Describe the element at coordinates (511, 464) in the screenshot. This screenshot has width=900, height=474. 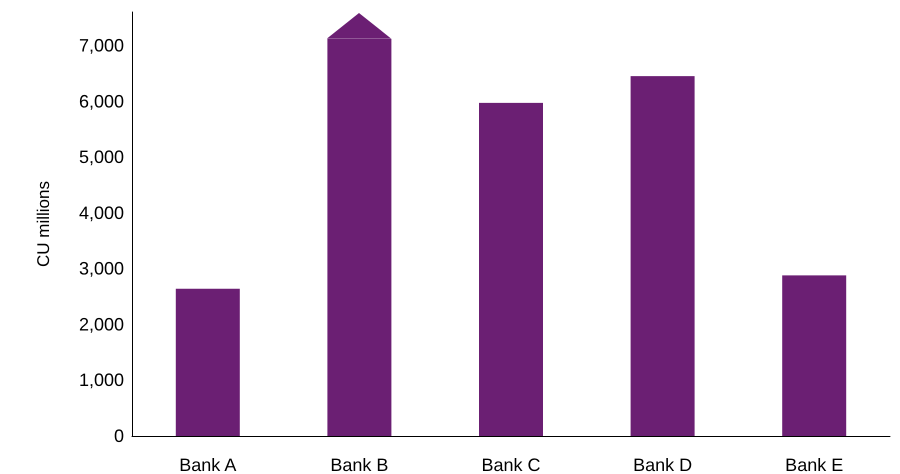
I see `x-tick-label: Bank C` at that location.